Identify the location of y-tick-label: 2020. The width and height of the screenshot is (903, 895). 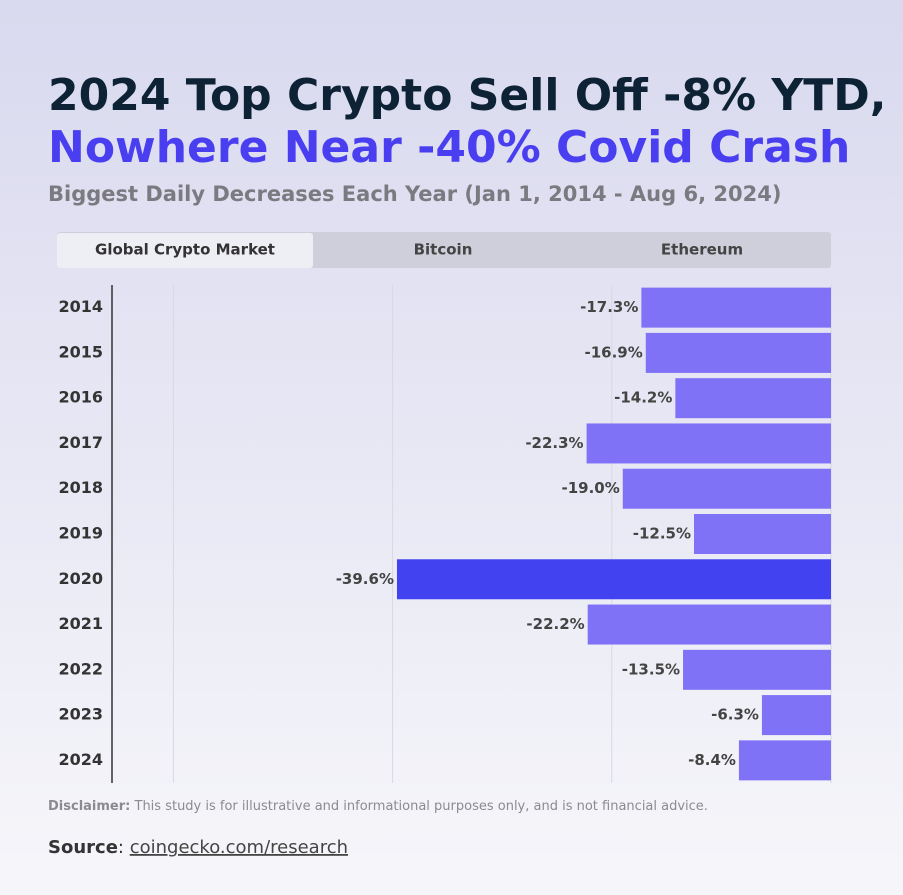
(80, 578).